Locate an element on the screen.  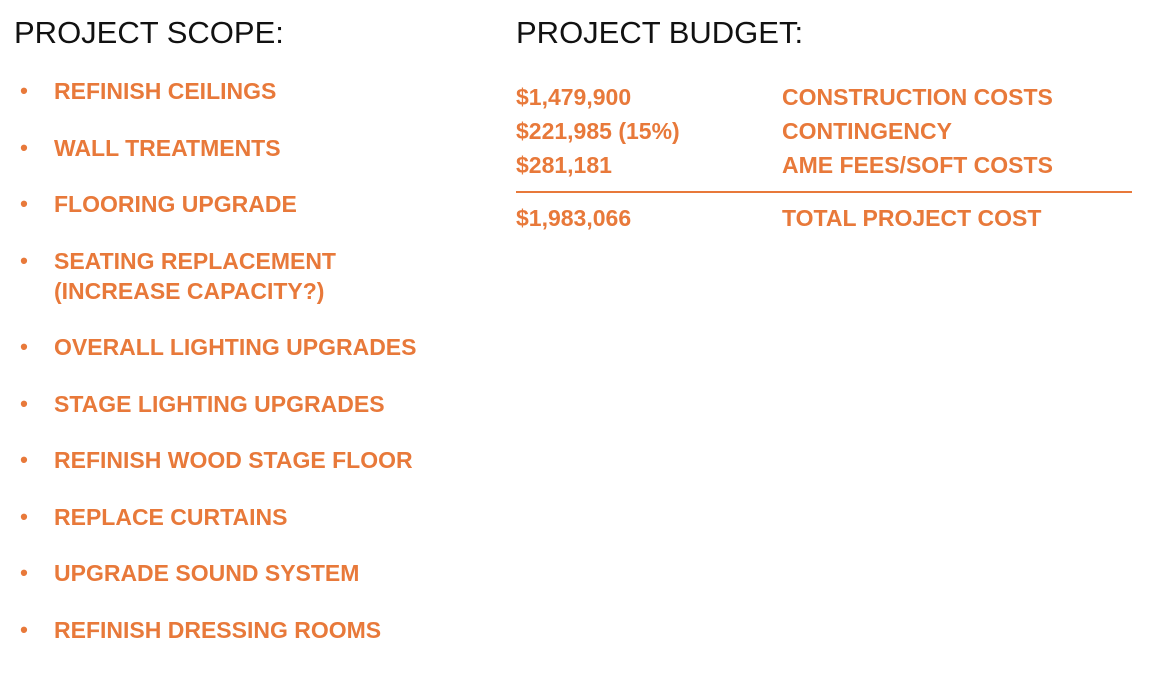
scope-item-stage-lighting: • STAGE LIGHTING UPGRADES is located at coordinates (254, 404).